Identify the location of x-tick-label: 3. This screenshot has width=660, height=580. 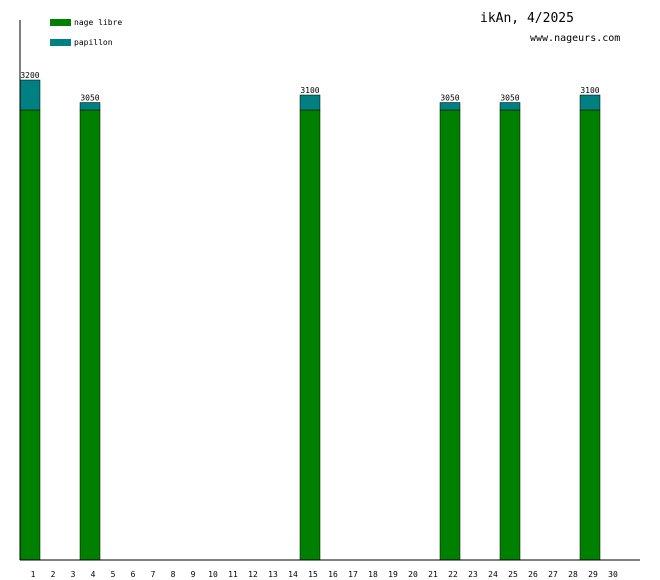
(73, 574).